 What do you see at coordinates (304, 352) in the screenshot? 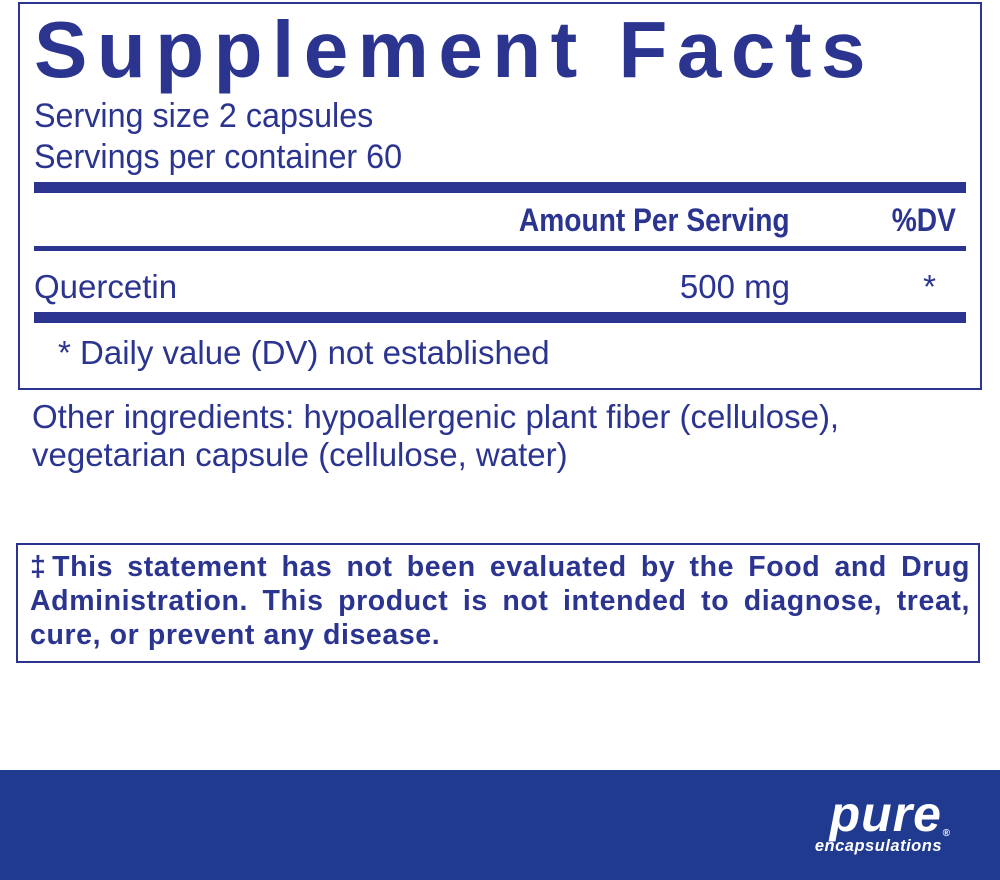
I see `dv-footnote: * Daily value (DV) not established` at bounding box center [304, 352].